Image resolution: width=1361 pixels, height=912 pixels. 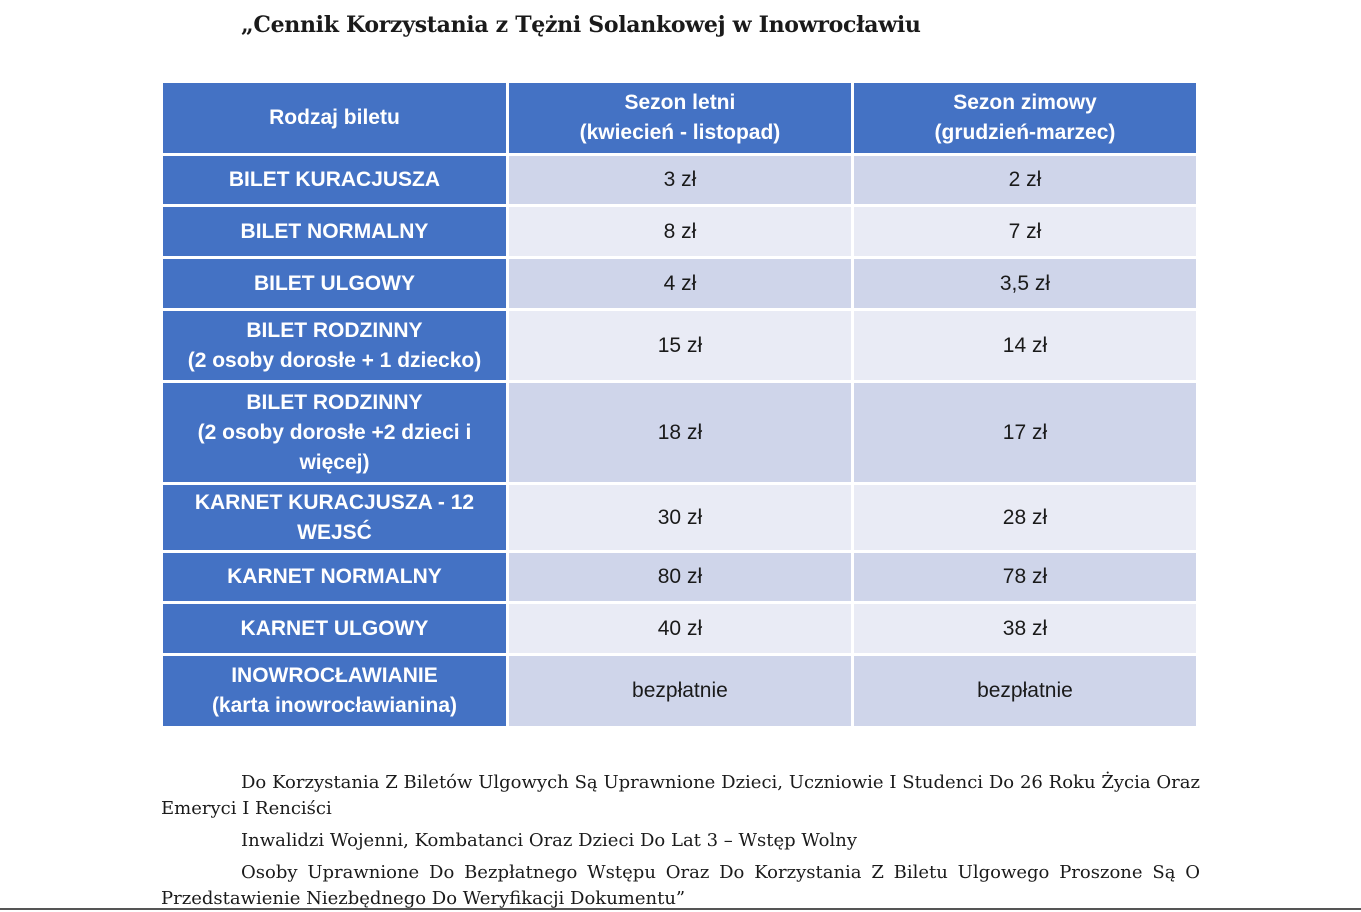 I want to click on table-row: KARNET ULGOWY 40 zł 38 zł, so click(x=679, y=628).